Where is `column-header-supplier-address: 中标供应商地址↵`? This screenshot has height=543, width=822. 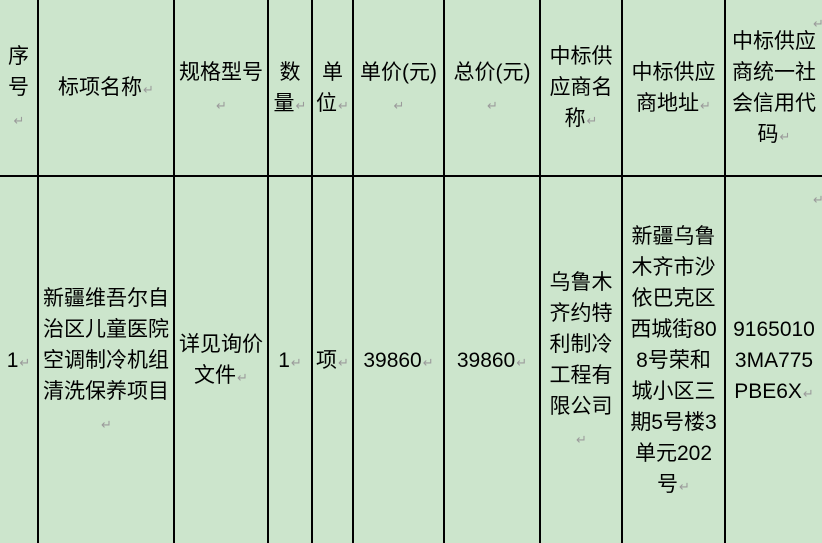 column-header-supplier-address: 中标供应商地址↵ is located at coordinates (673, 88).